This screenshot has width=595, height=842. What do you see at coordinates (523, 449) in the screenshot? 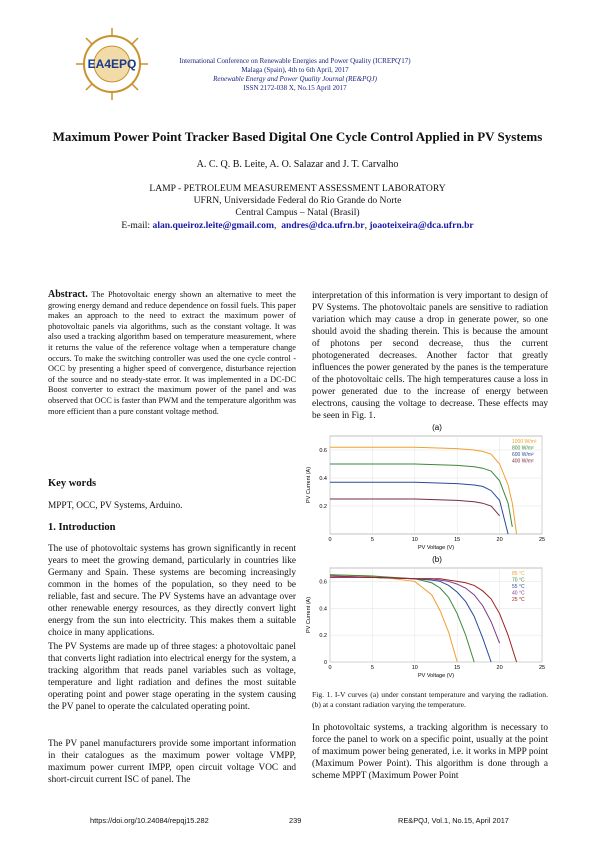
I see `legend-entry: 800 W/m²` at bounding box center [523, 449].